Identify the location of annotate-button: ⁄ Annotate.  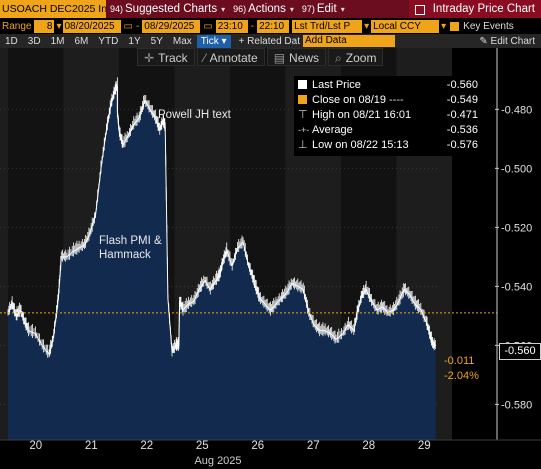
(230, 57).